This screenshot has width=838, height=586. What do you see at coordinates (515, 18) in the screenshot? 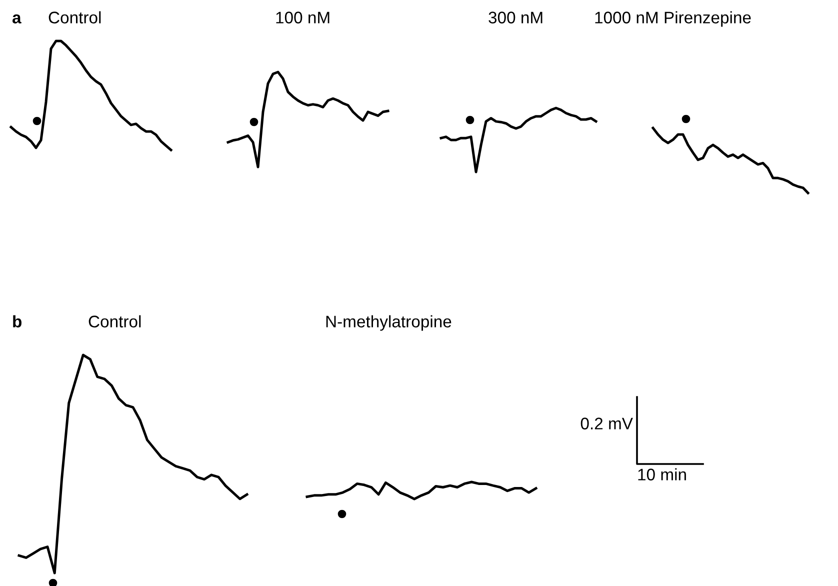
I see `chart-title: 300 nM` at bounding box center [515, 18].